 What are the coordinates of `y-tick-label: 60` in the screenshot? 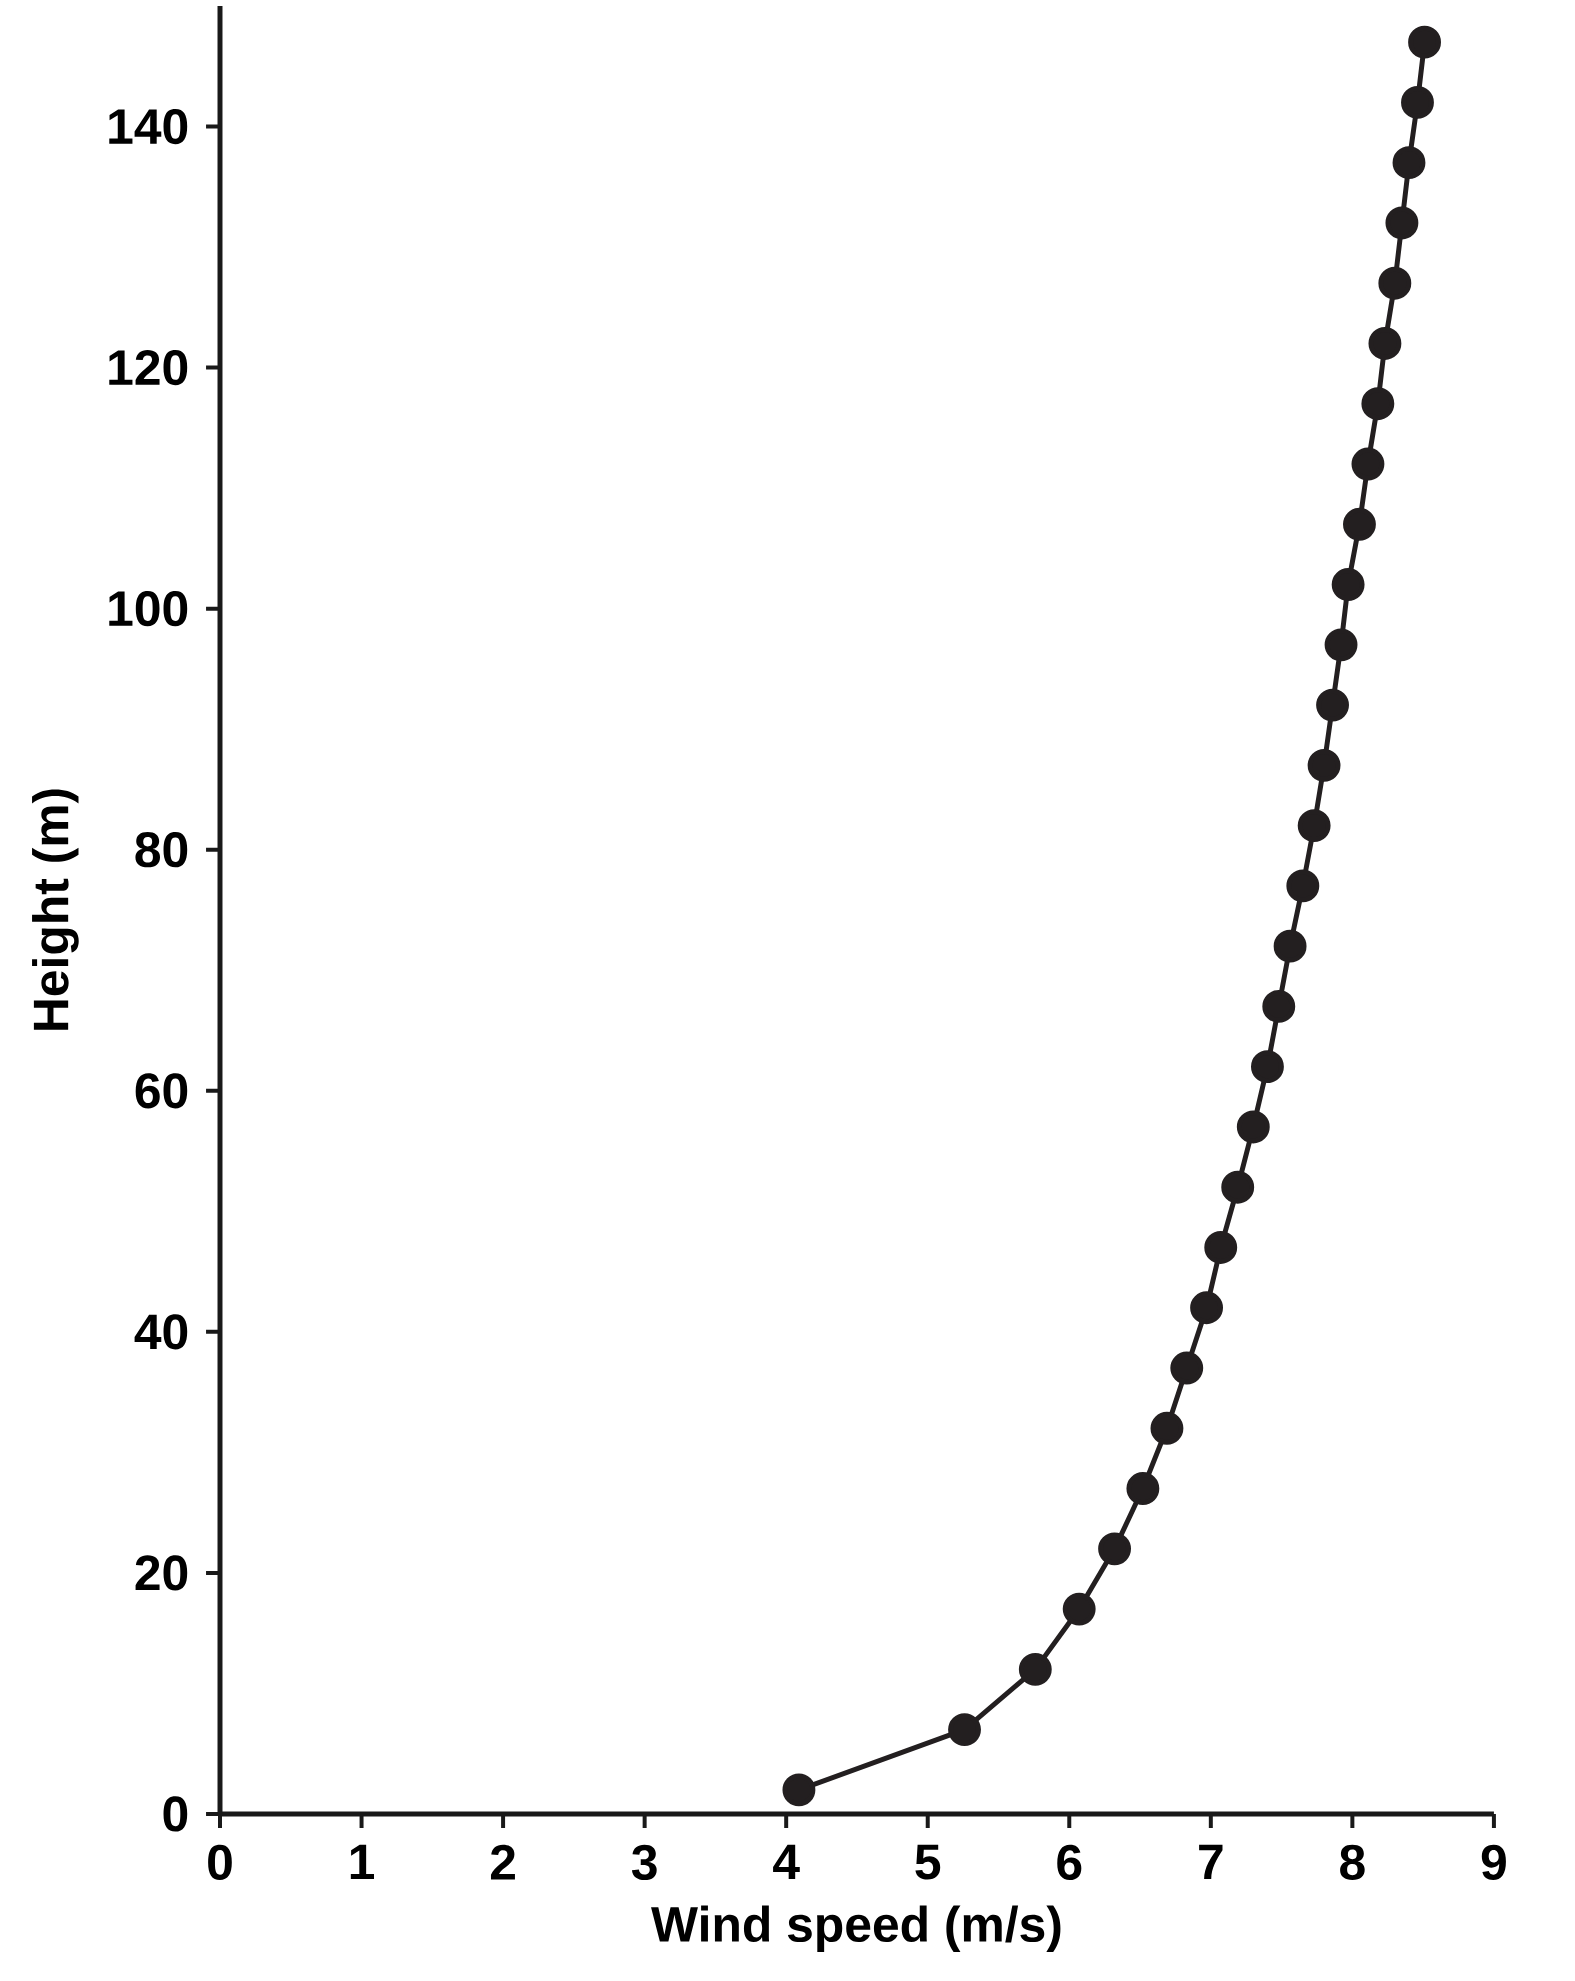 It's located at (161, 1091).